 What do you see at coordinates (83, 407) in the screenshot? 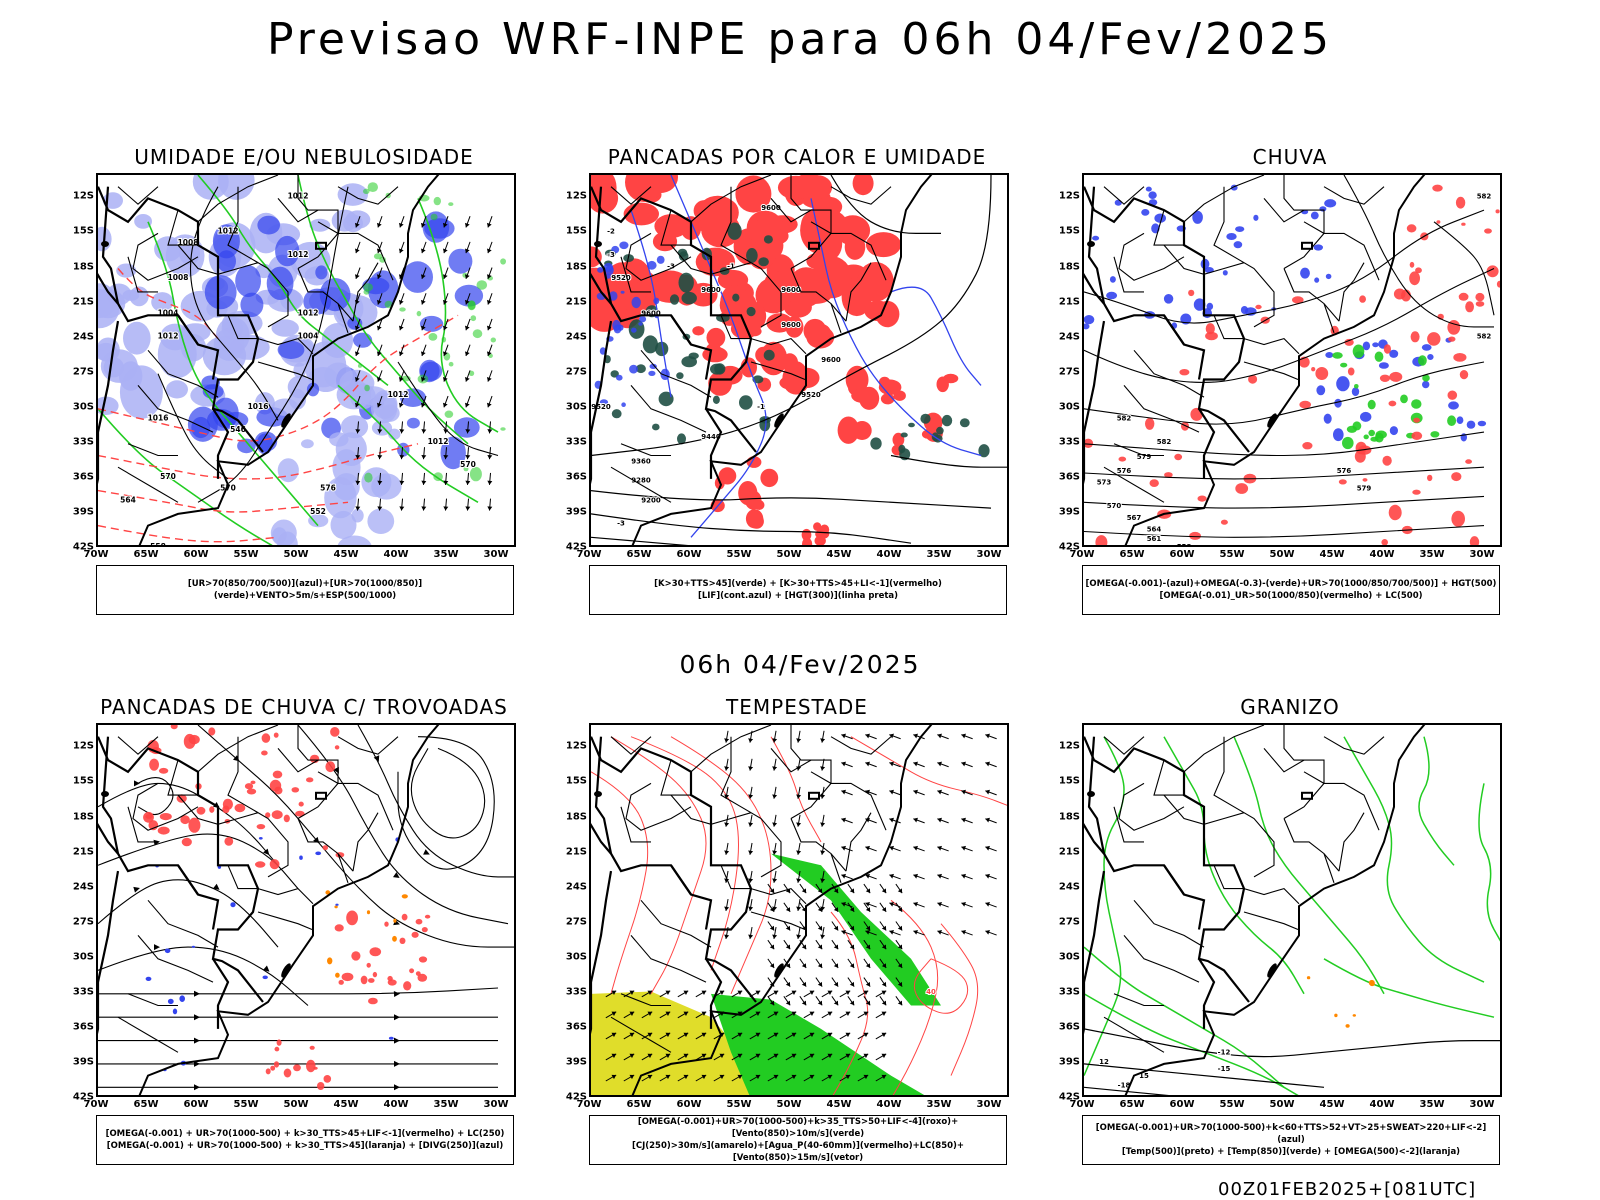
I see `latitude-tick-label: 30S` at bounding box center [83, 407].